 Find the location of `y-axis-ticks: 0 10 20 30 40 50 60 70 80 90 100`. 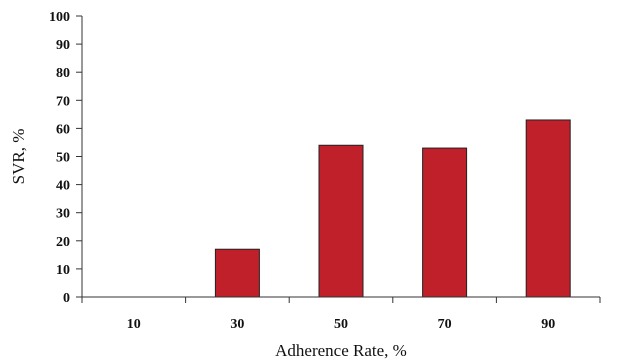

y-axis-ticks: 0 10 20 30 40 50 60 70 80 90 100 is located at coordinates (65, 158).